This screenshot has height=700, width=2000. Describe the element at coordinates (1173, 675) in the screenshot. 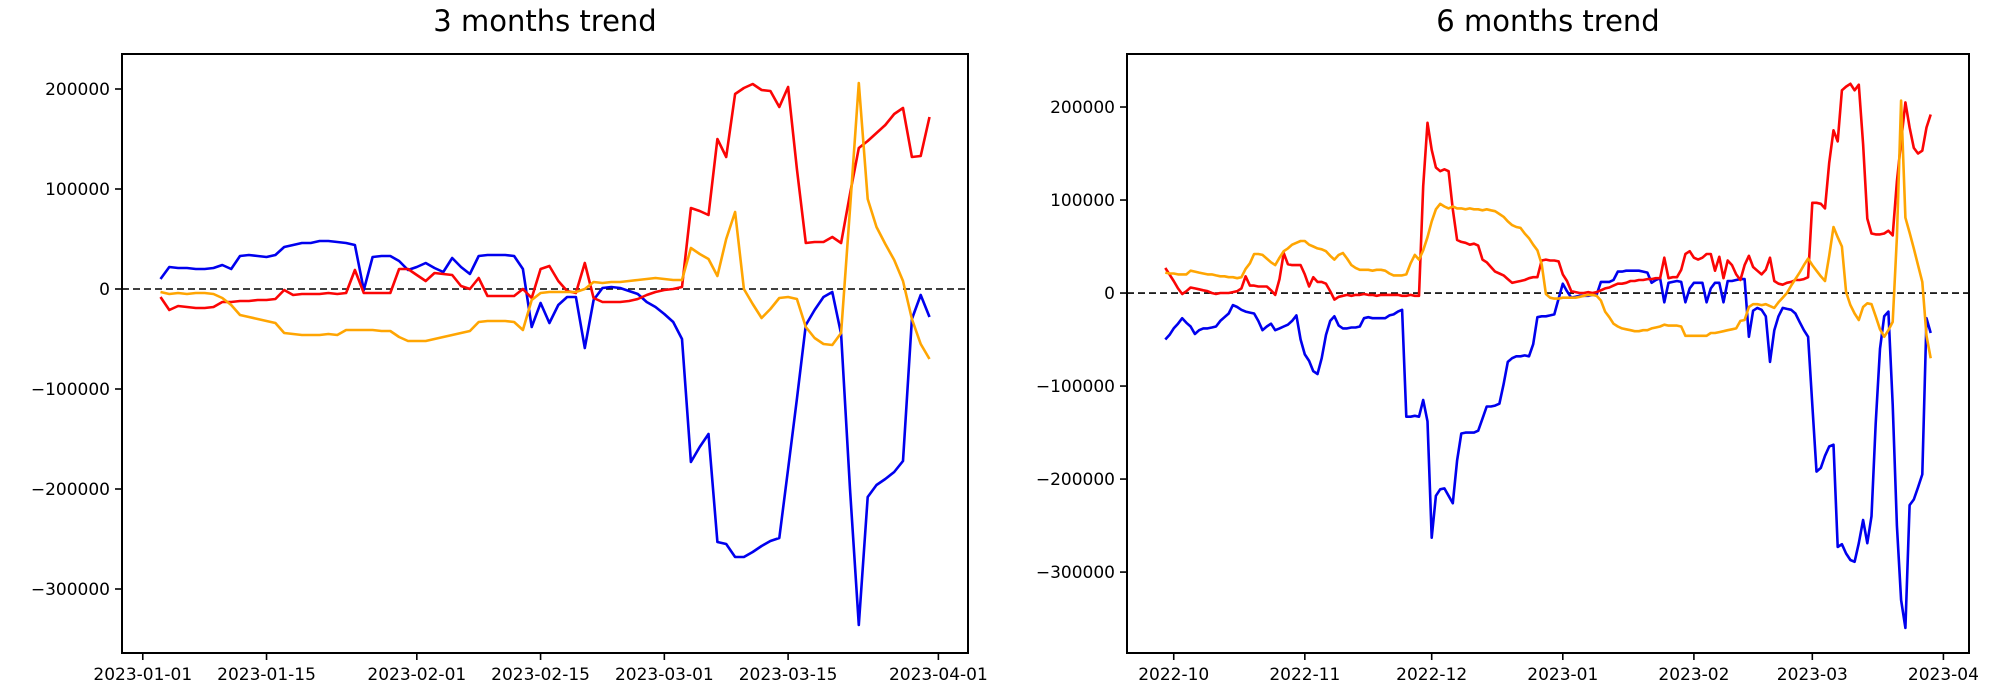

I see `right-x-tick-label: 2022-10` at that location.